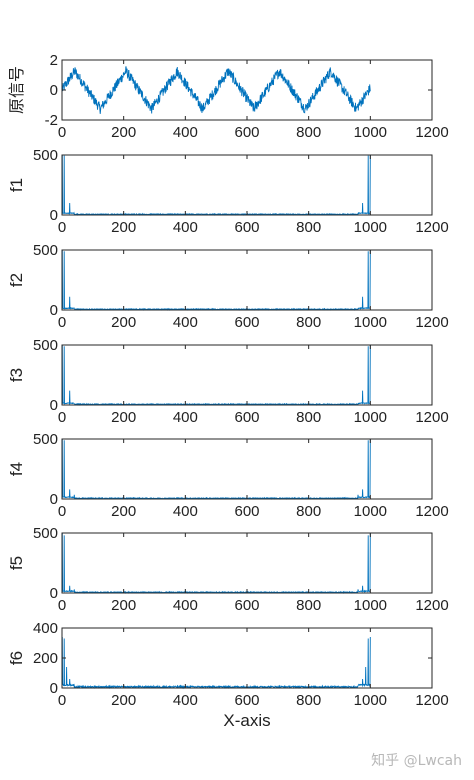  Describe the element at coordinates (16, 185) in the screenshot. I see `y-axis-label: f1` at that location.